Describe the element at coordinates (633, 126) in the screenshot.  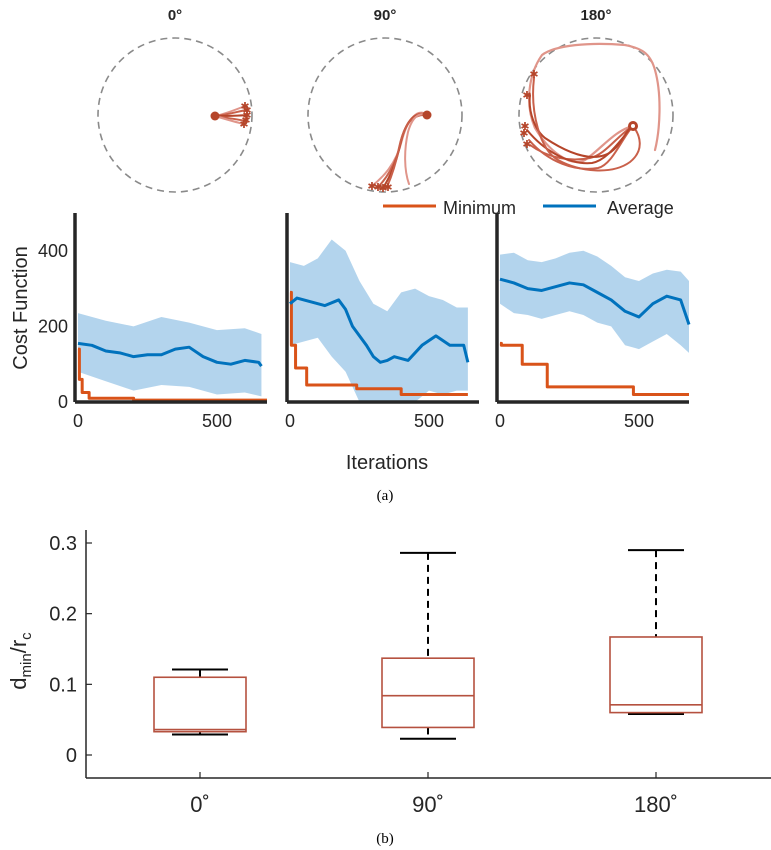
I see `start-point-highlight` at that location.